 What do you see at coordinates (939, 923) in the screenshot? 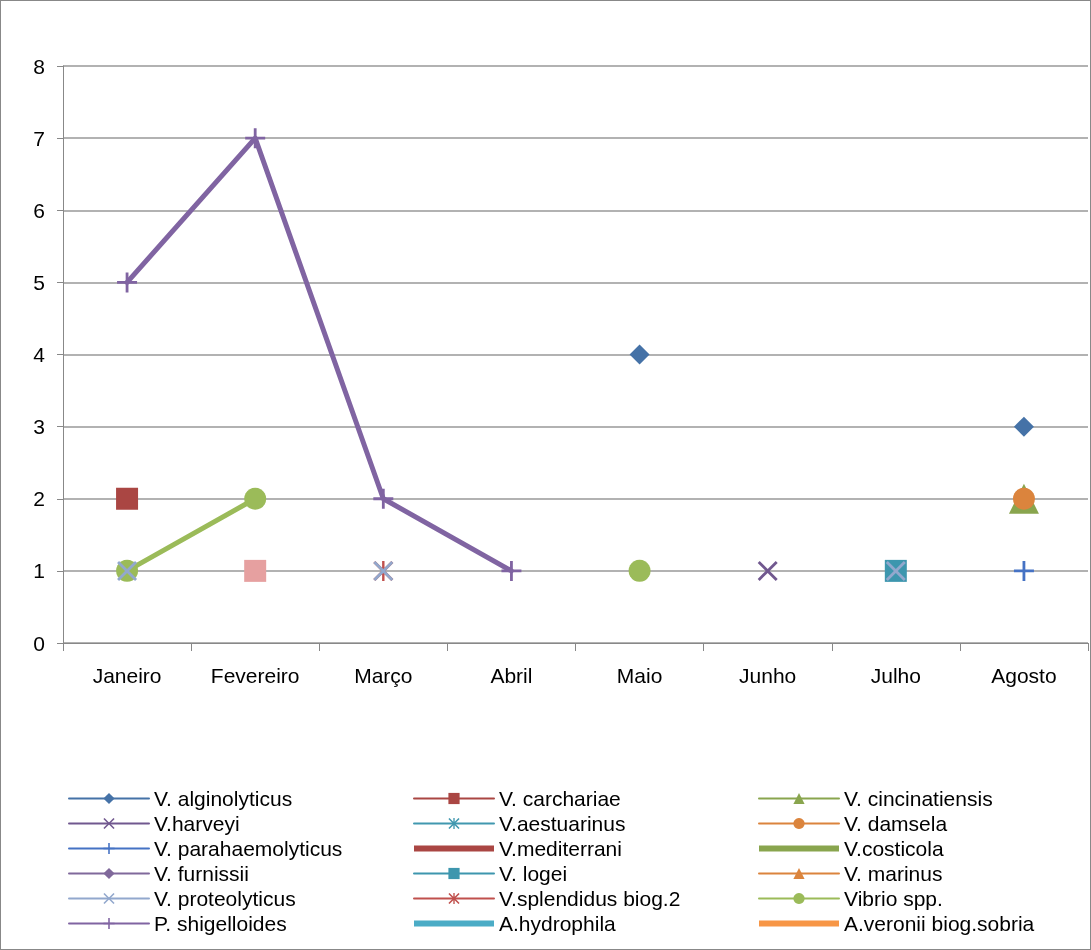
I see `legend-label: A.veronii biog.sobria` at bounding box center [939, 923].